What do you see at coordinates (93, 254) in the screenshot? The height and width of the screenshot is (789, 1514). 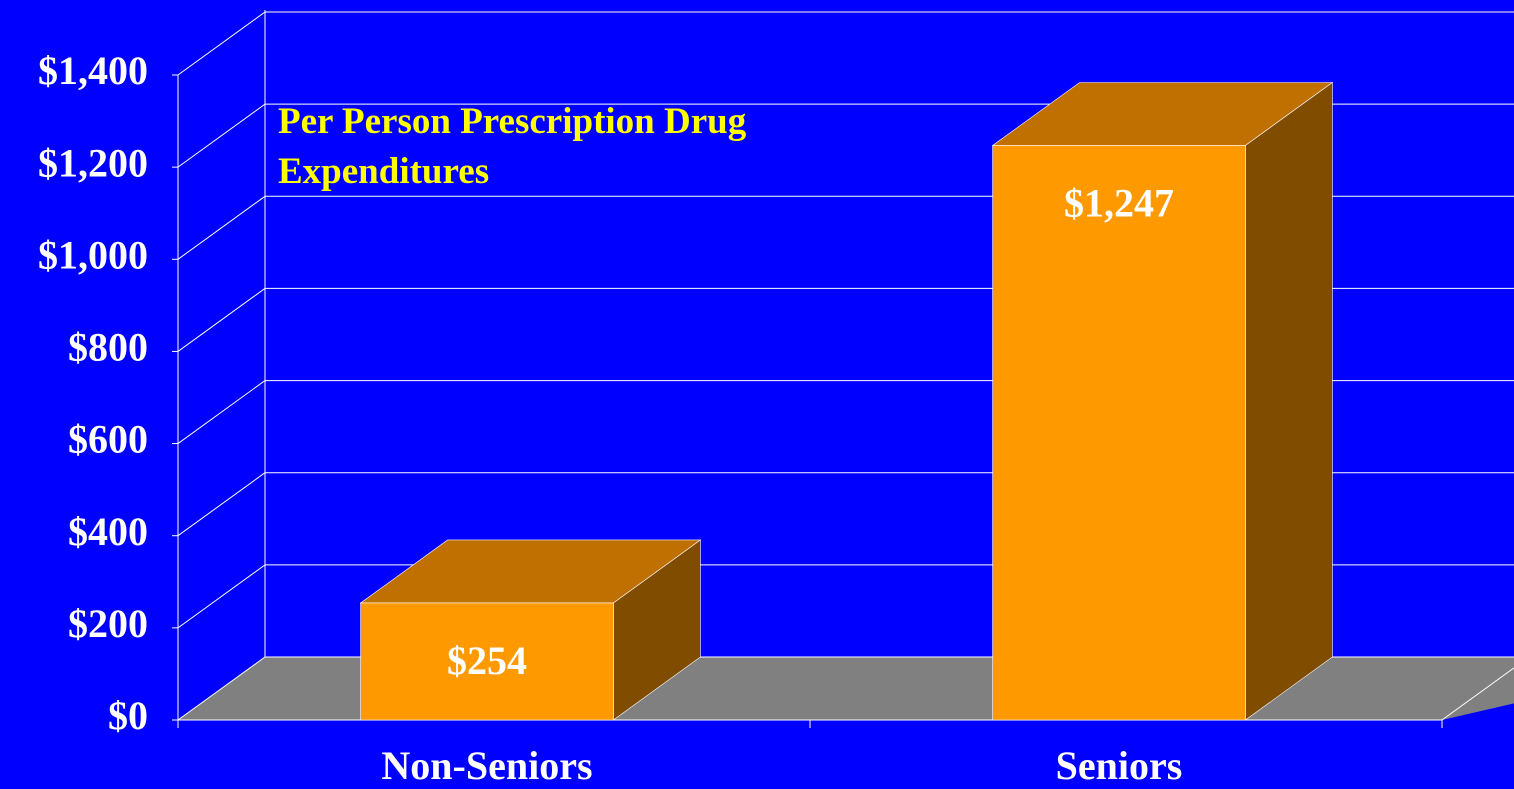 I see `y-tick-label: $1,000` at bounding box center [93, 254].